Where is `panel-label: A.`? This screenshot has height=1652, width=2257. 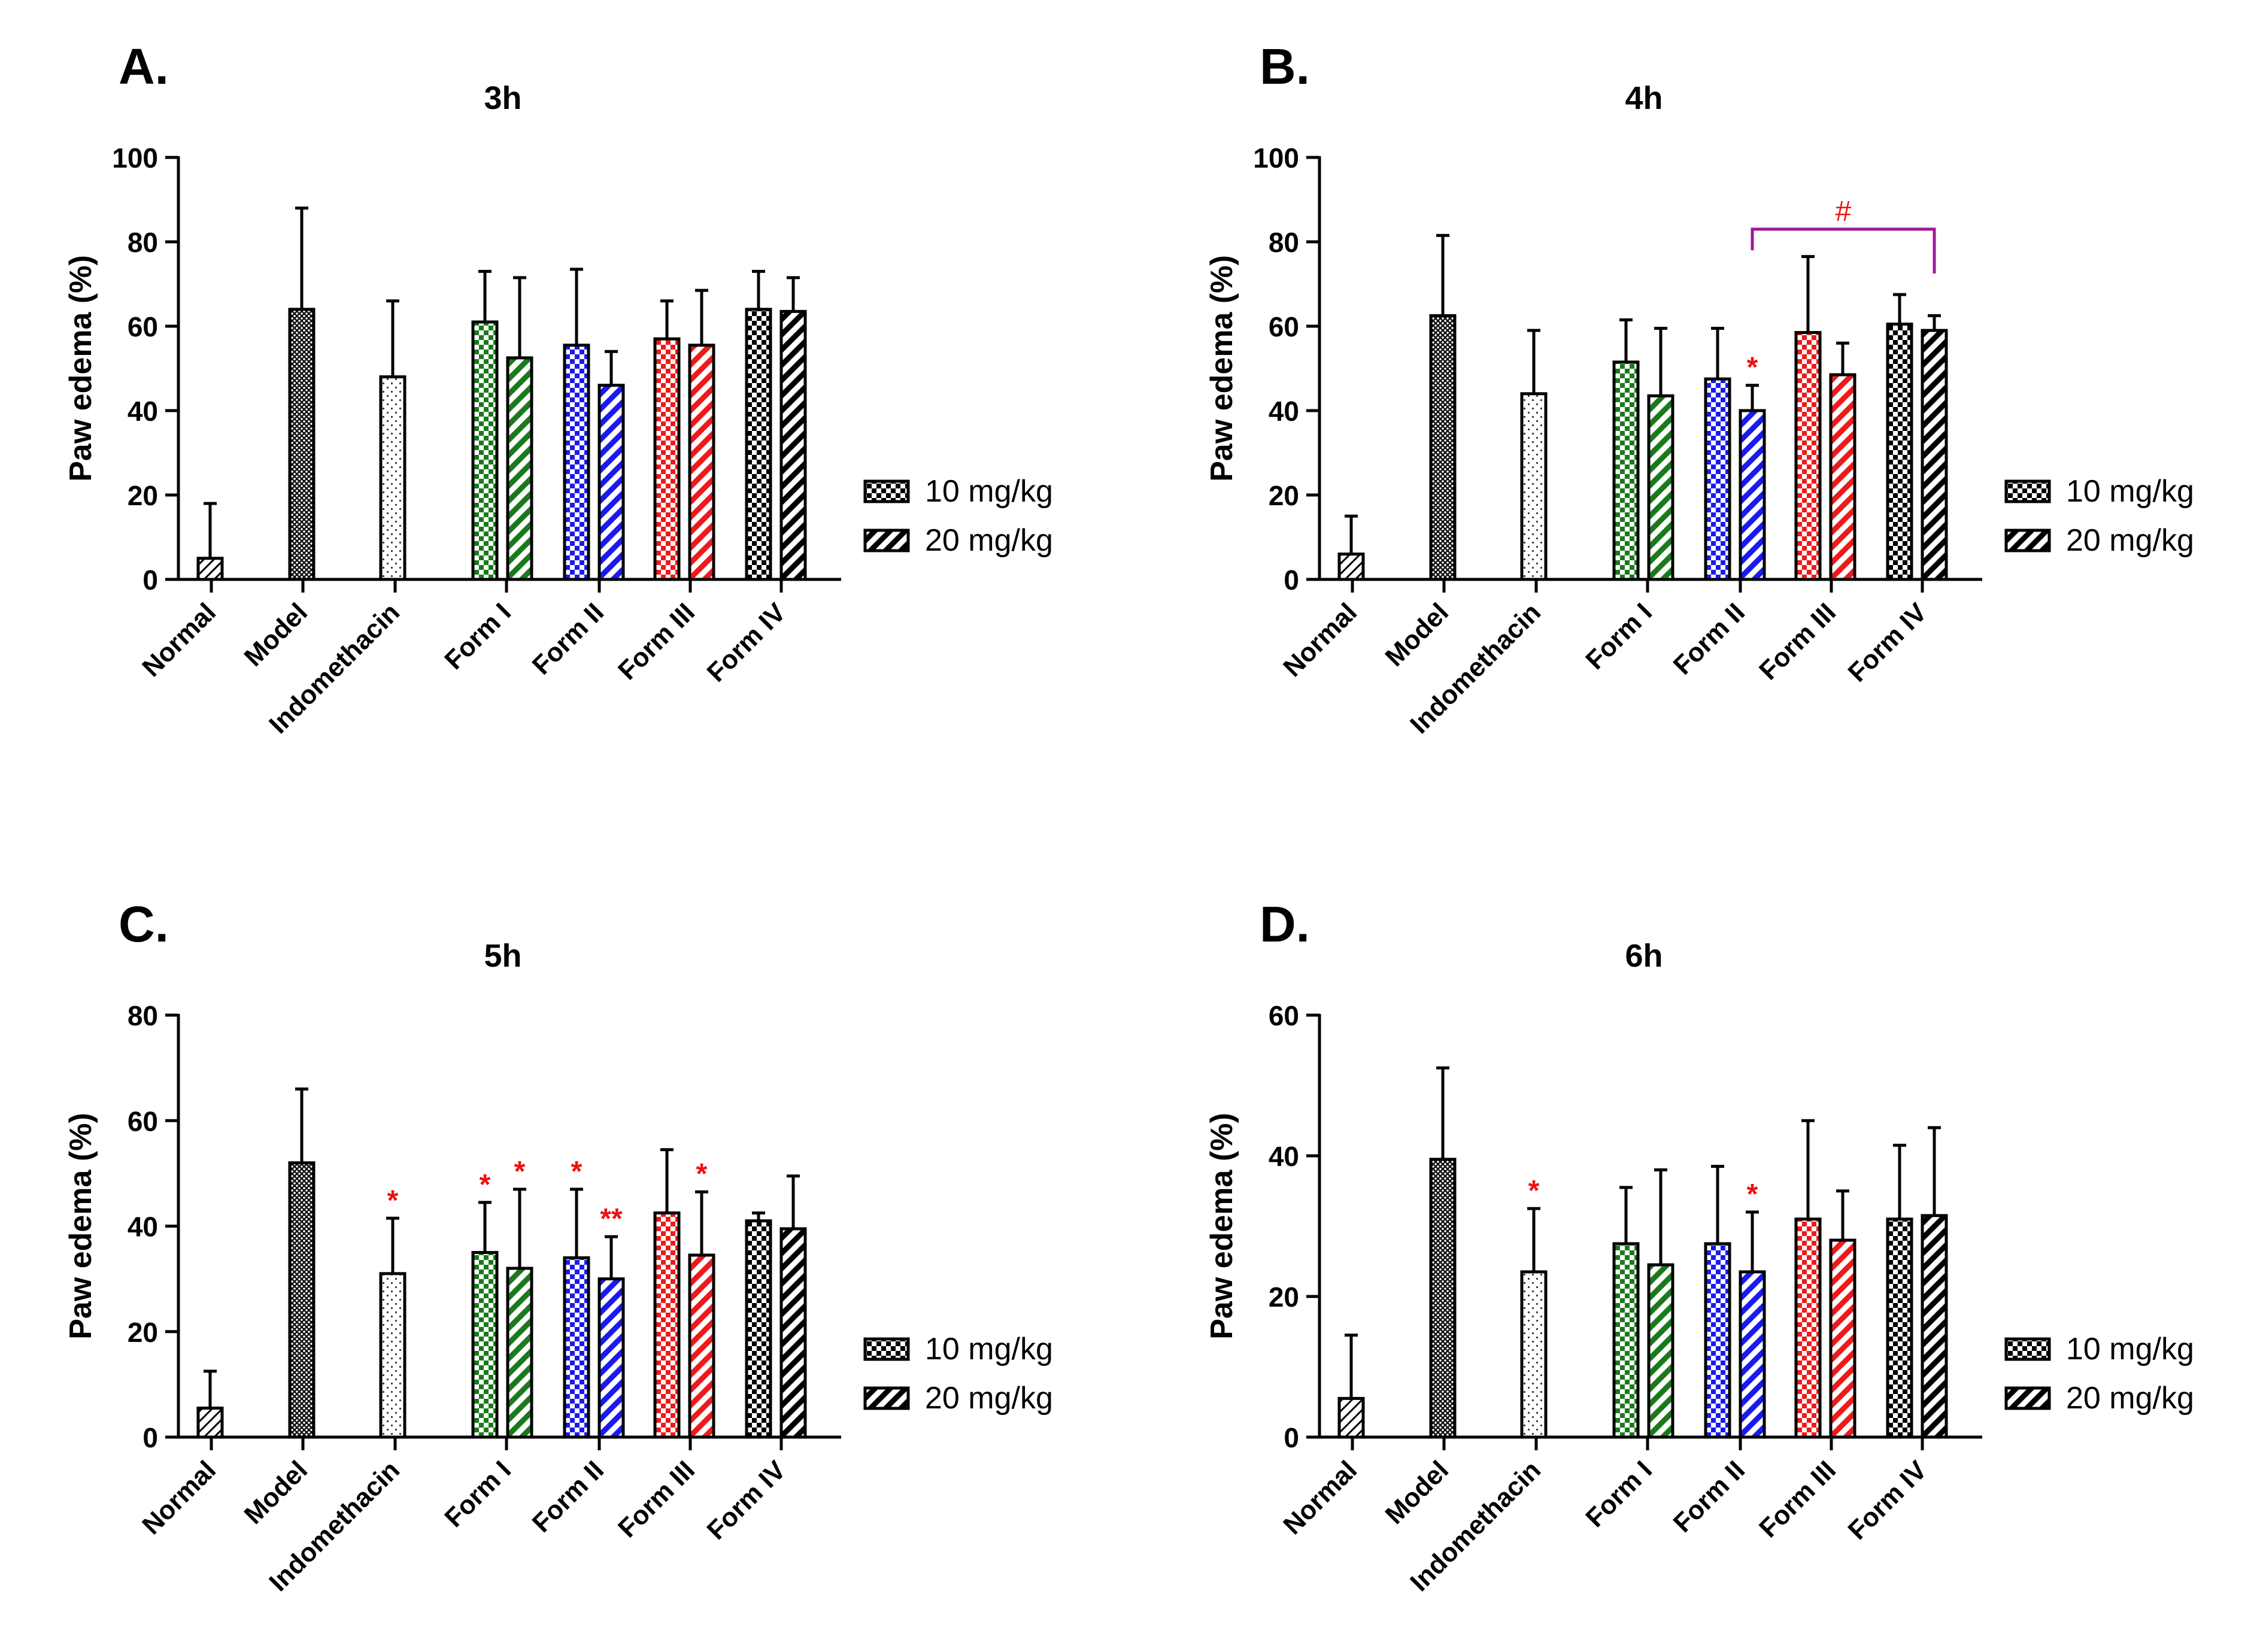 panel-label: A. is located at coordinates (144, 66).